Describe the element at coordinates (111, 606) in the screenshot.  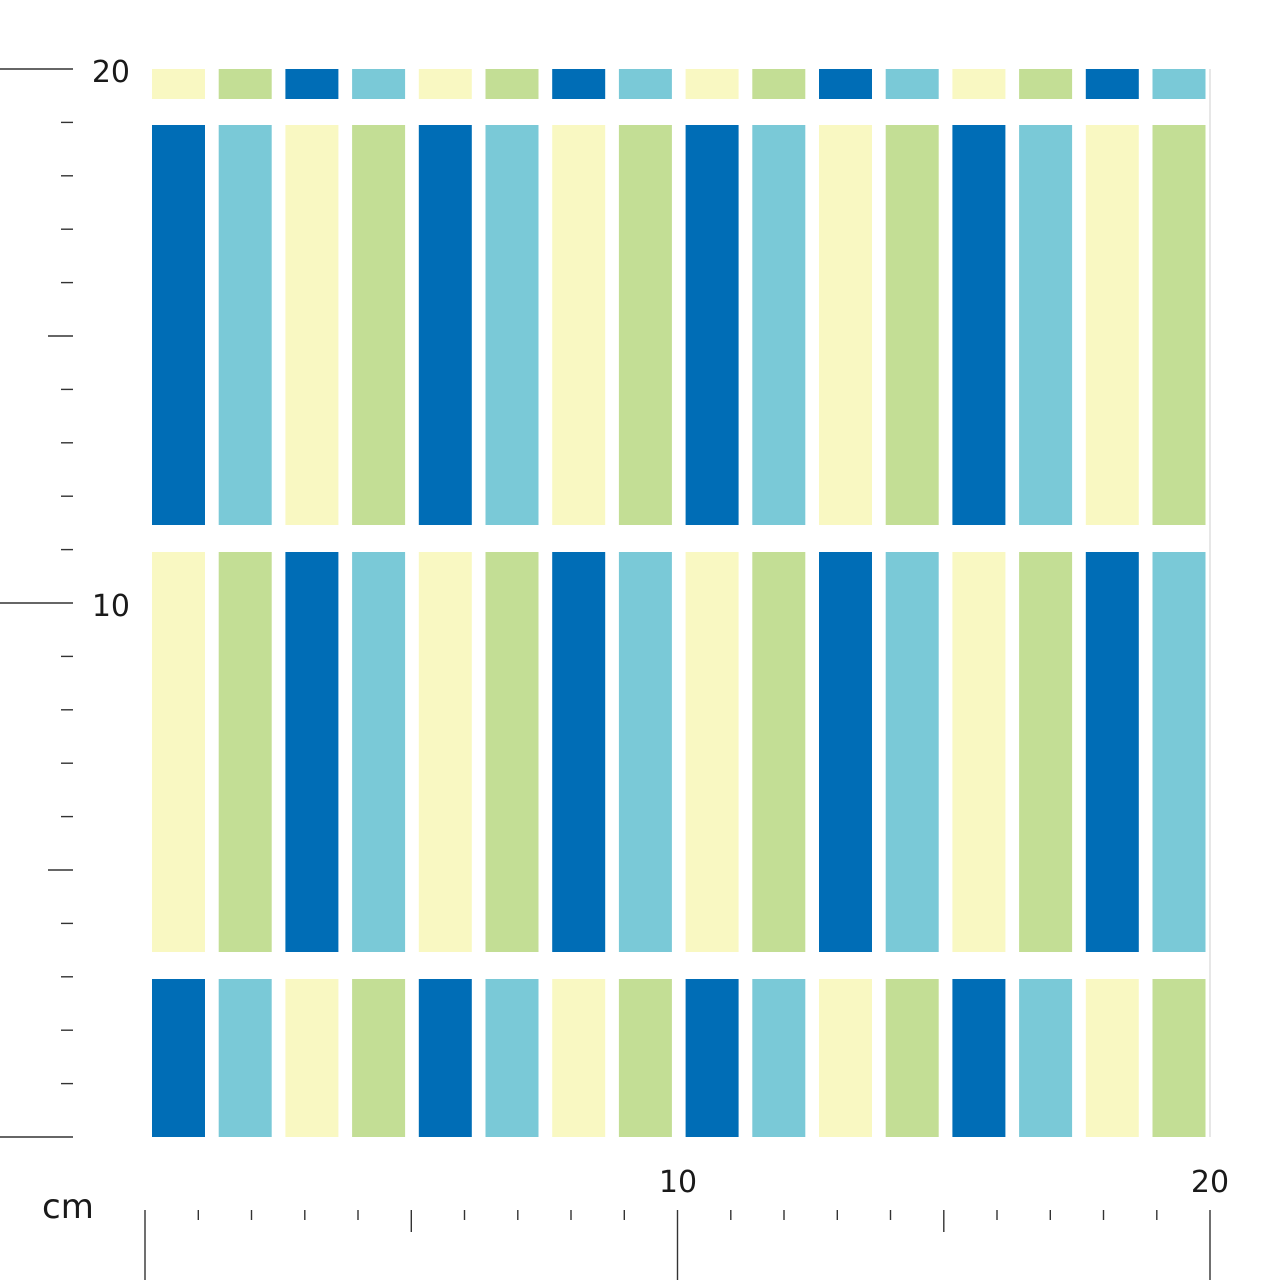
I see `left-ruler-label-10: 10` at that location.